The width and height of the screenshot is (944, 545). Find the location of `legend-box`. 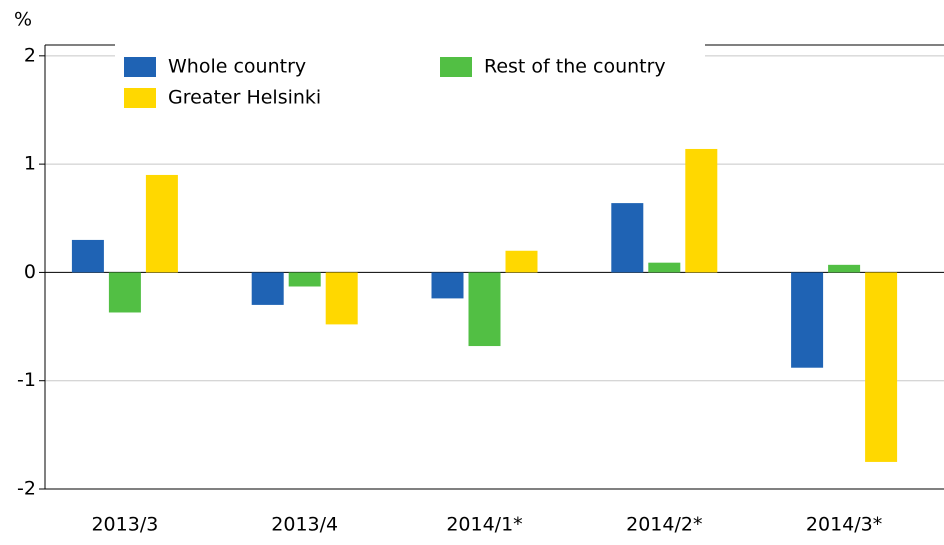

legend-box is located at coordinates (410, 78).